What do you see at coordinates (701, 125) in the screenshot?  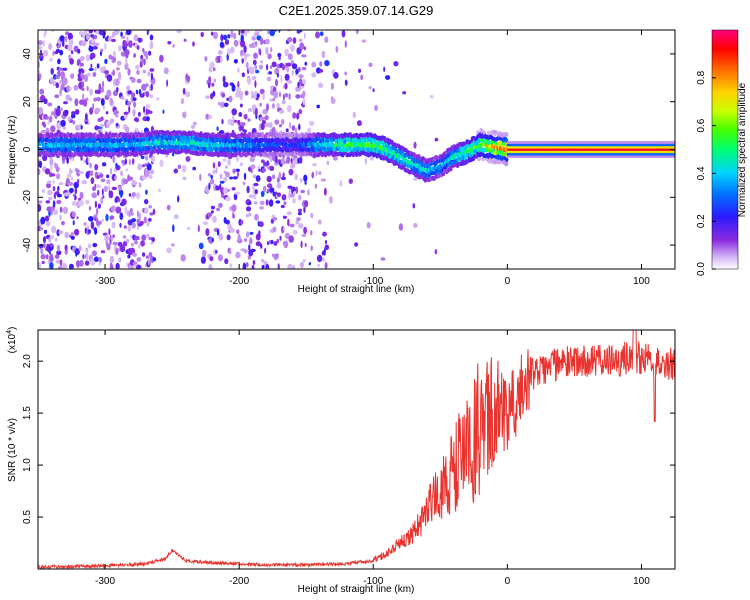 I see `colorbar-tick-label: 0.6` at bounding box center [701, 125].